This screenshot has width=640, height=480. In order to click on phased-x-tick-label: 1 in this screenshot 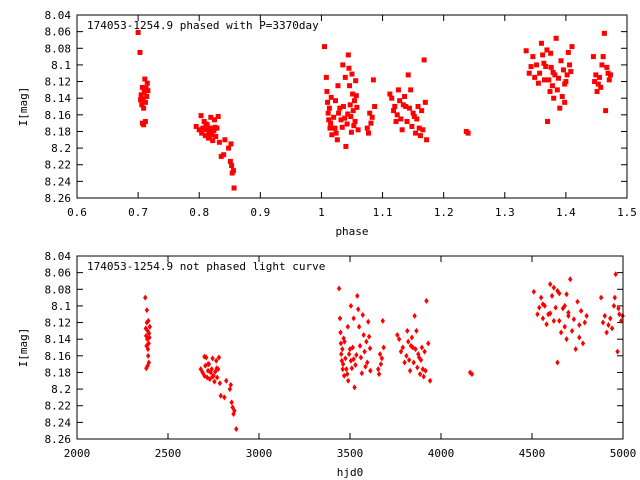, I will do `click(321, 212)`.